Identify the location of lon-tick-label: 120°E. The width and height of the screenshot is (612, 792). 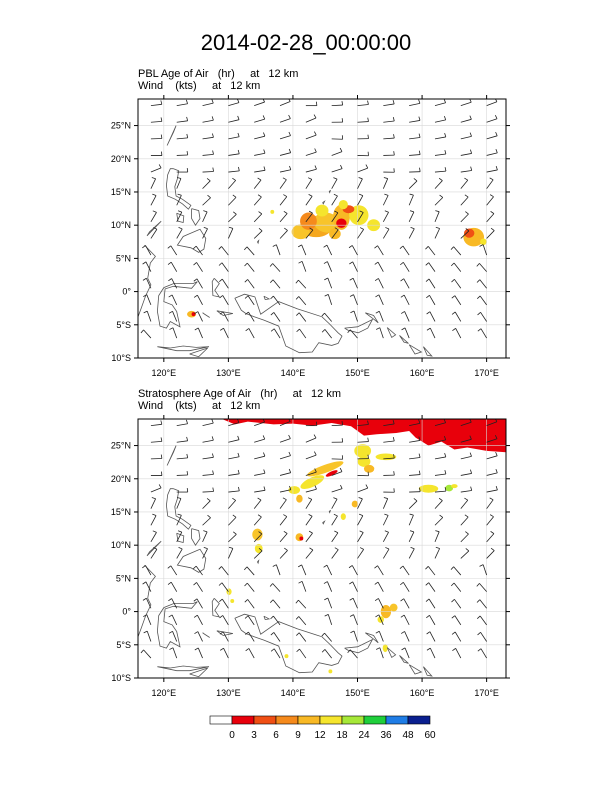
(164, 373).